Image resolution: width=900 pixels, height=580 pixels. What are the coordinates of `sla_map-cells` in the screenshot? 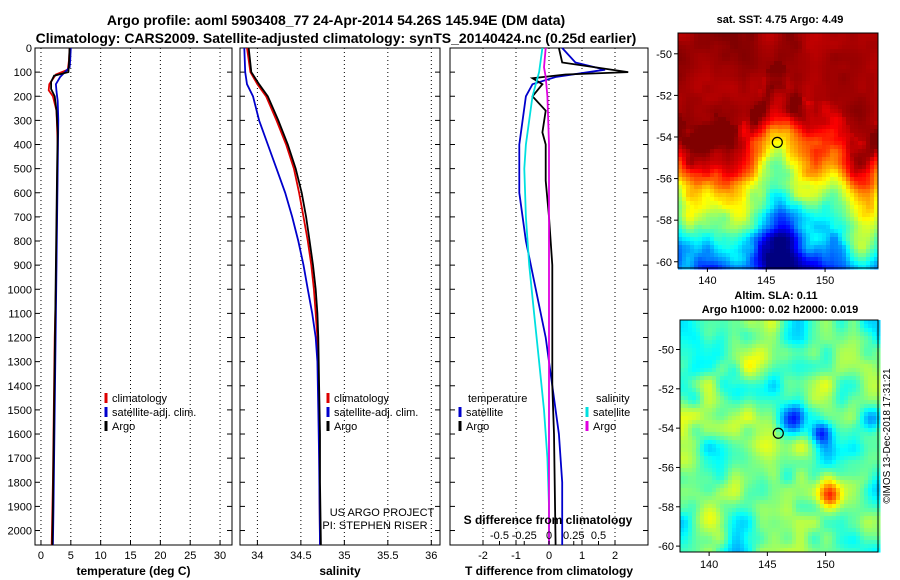 It's located at (780, 436).